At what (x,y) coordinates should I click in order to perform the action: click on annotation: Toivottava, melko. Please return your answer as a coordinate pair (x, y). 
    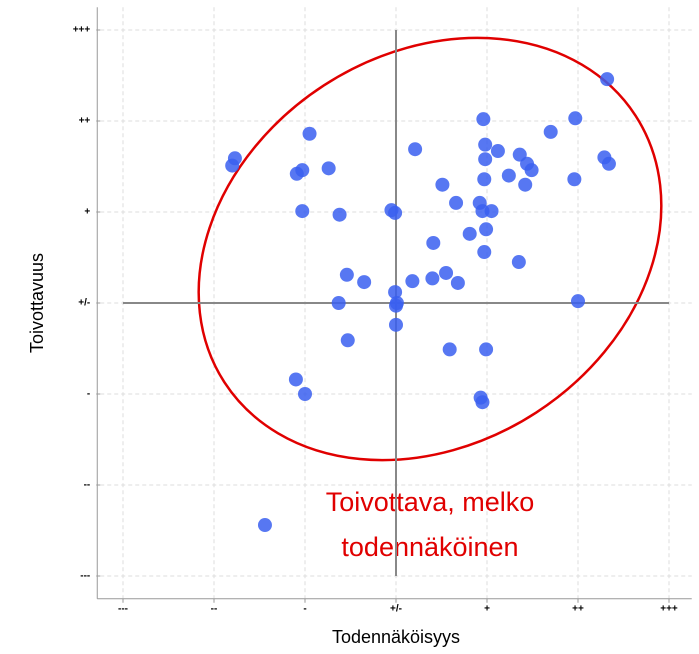
    Looking at the image, I should click on (430, 502).